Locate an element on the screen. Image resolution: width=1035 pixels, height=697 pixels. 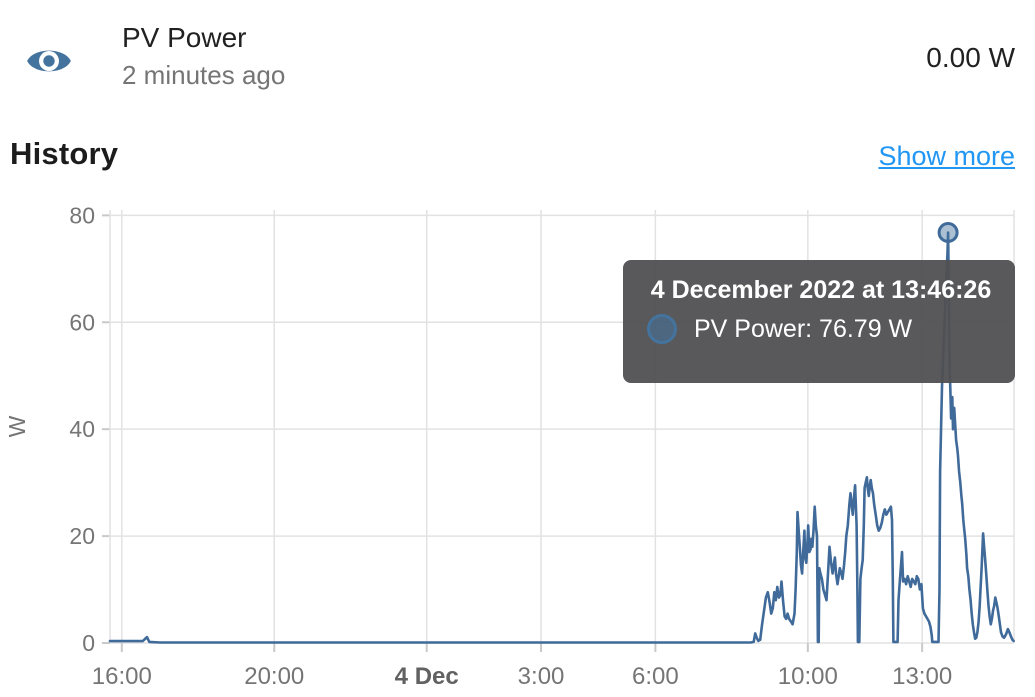
tooltip-series-row: PV Power: 76.79 W is located at coordinates (821, 329).